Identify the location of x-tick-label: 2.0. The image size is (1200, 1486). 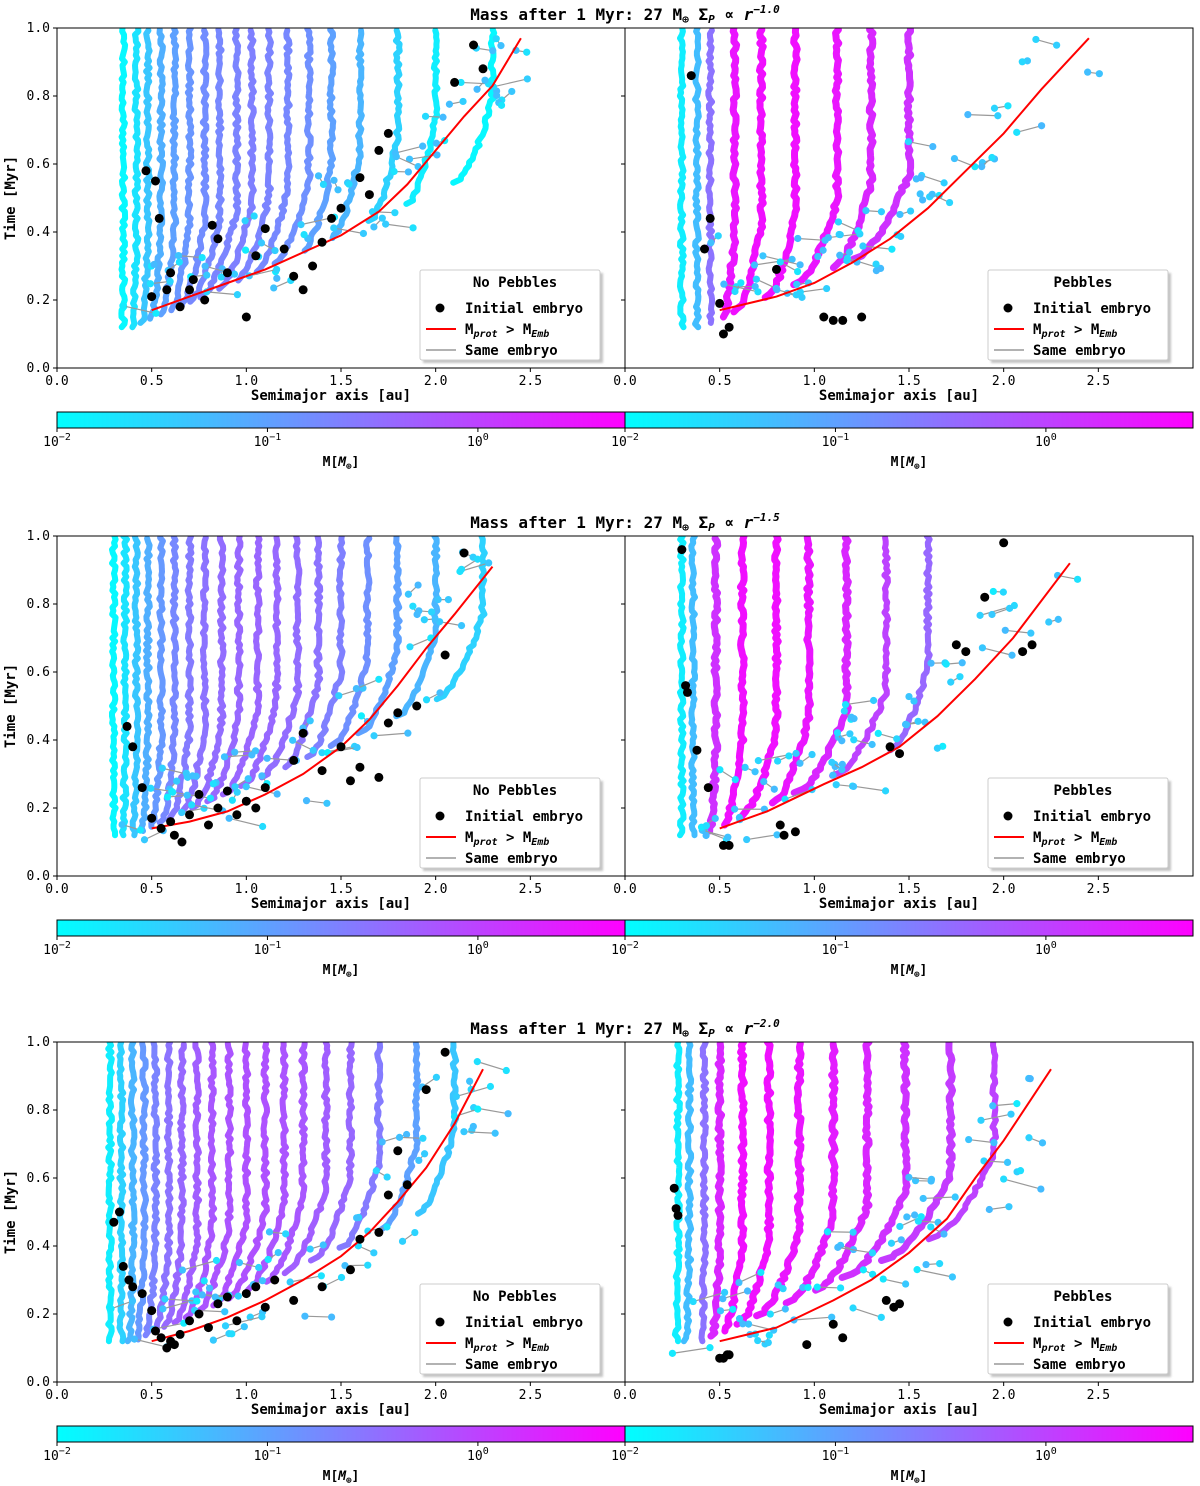
(435, 1395).